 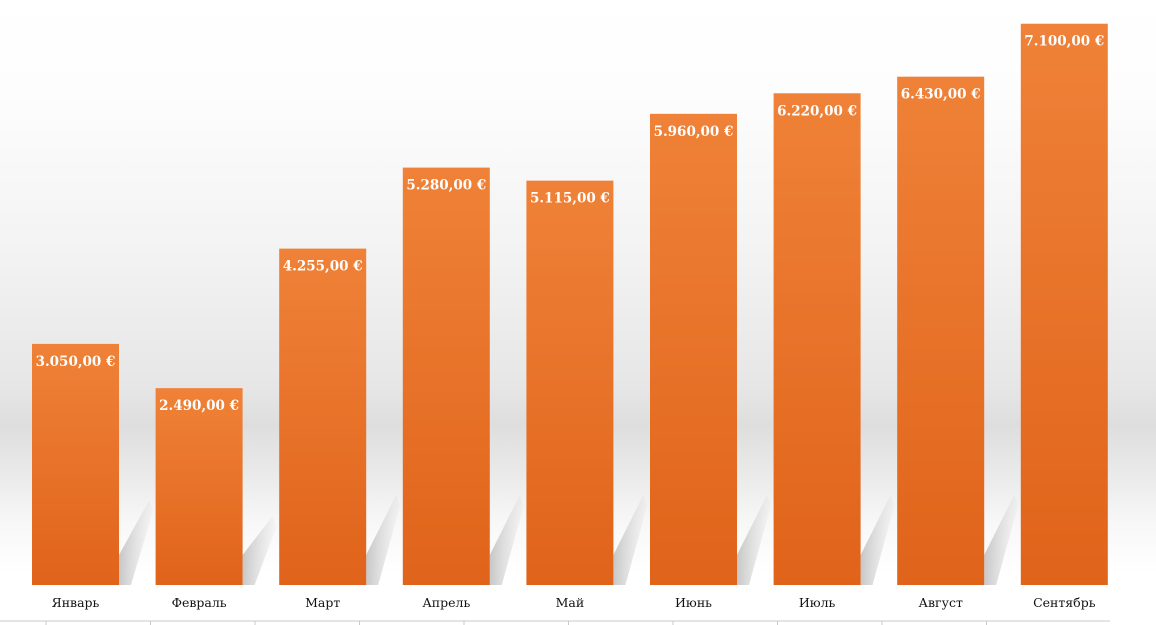 What do you see at coordinates (76, 602) in the screenshot?
I see `x-tick-label: Январь` at bounding box center [76, 602].